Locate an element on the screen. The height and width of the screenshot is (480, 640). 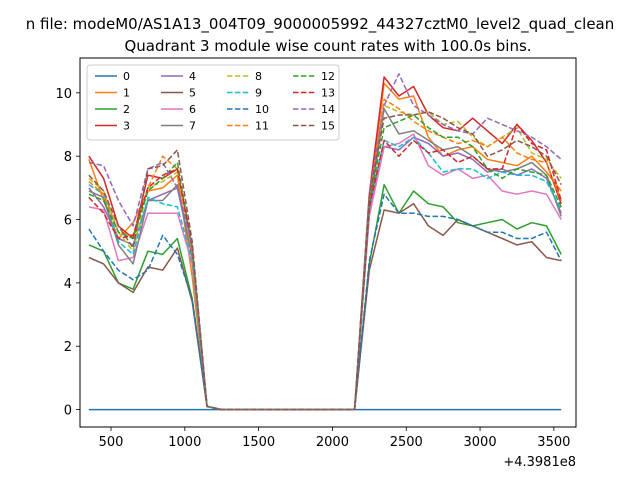
y-tick-label-10: 10 is located at coordinates (63, 94).